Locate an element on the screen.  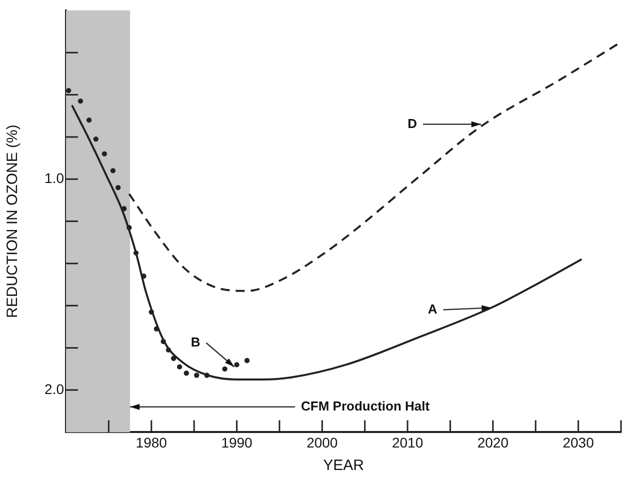
x-tick-label: 2010 is located at coordinates (408, 442).